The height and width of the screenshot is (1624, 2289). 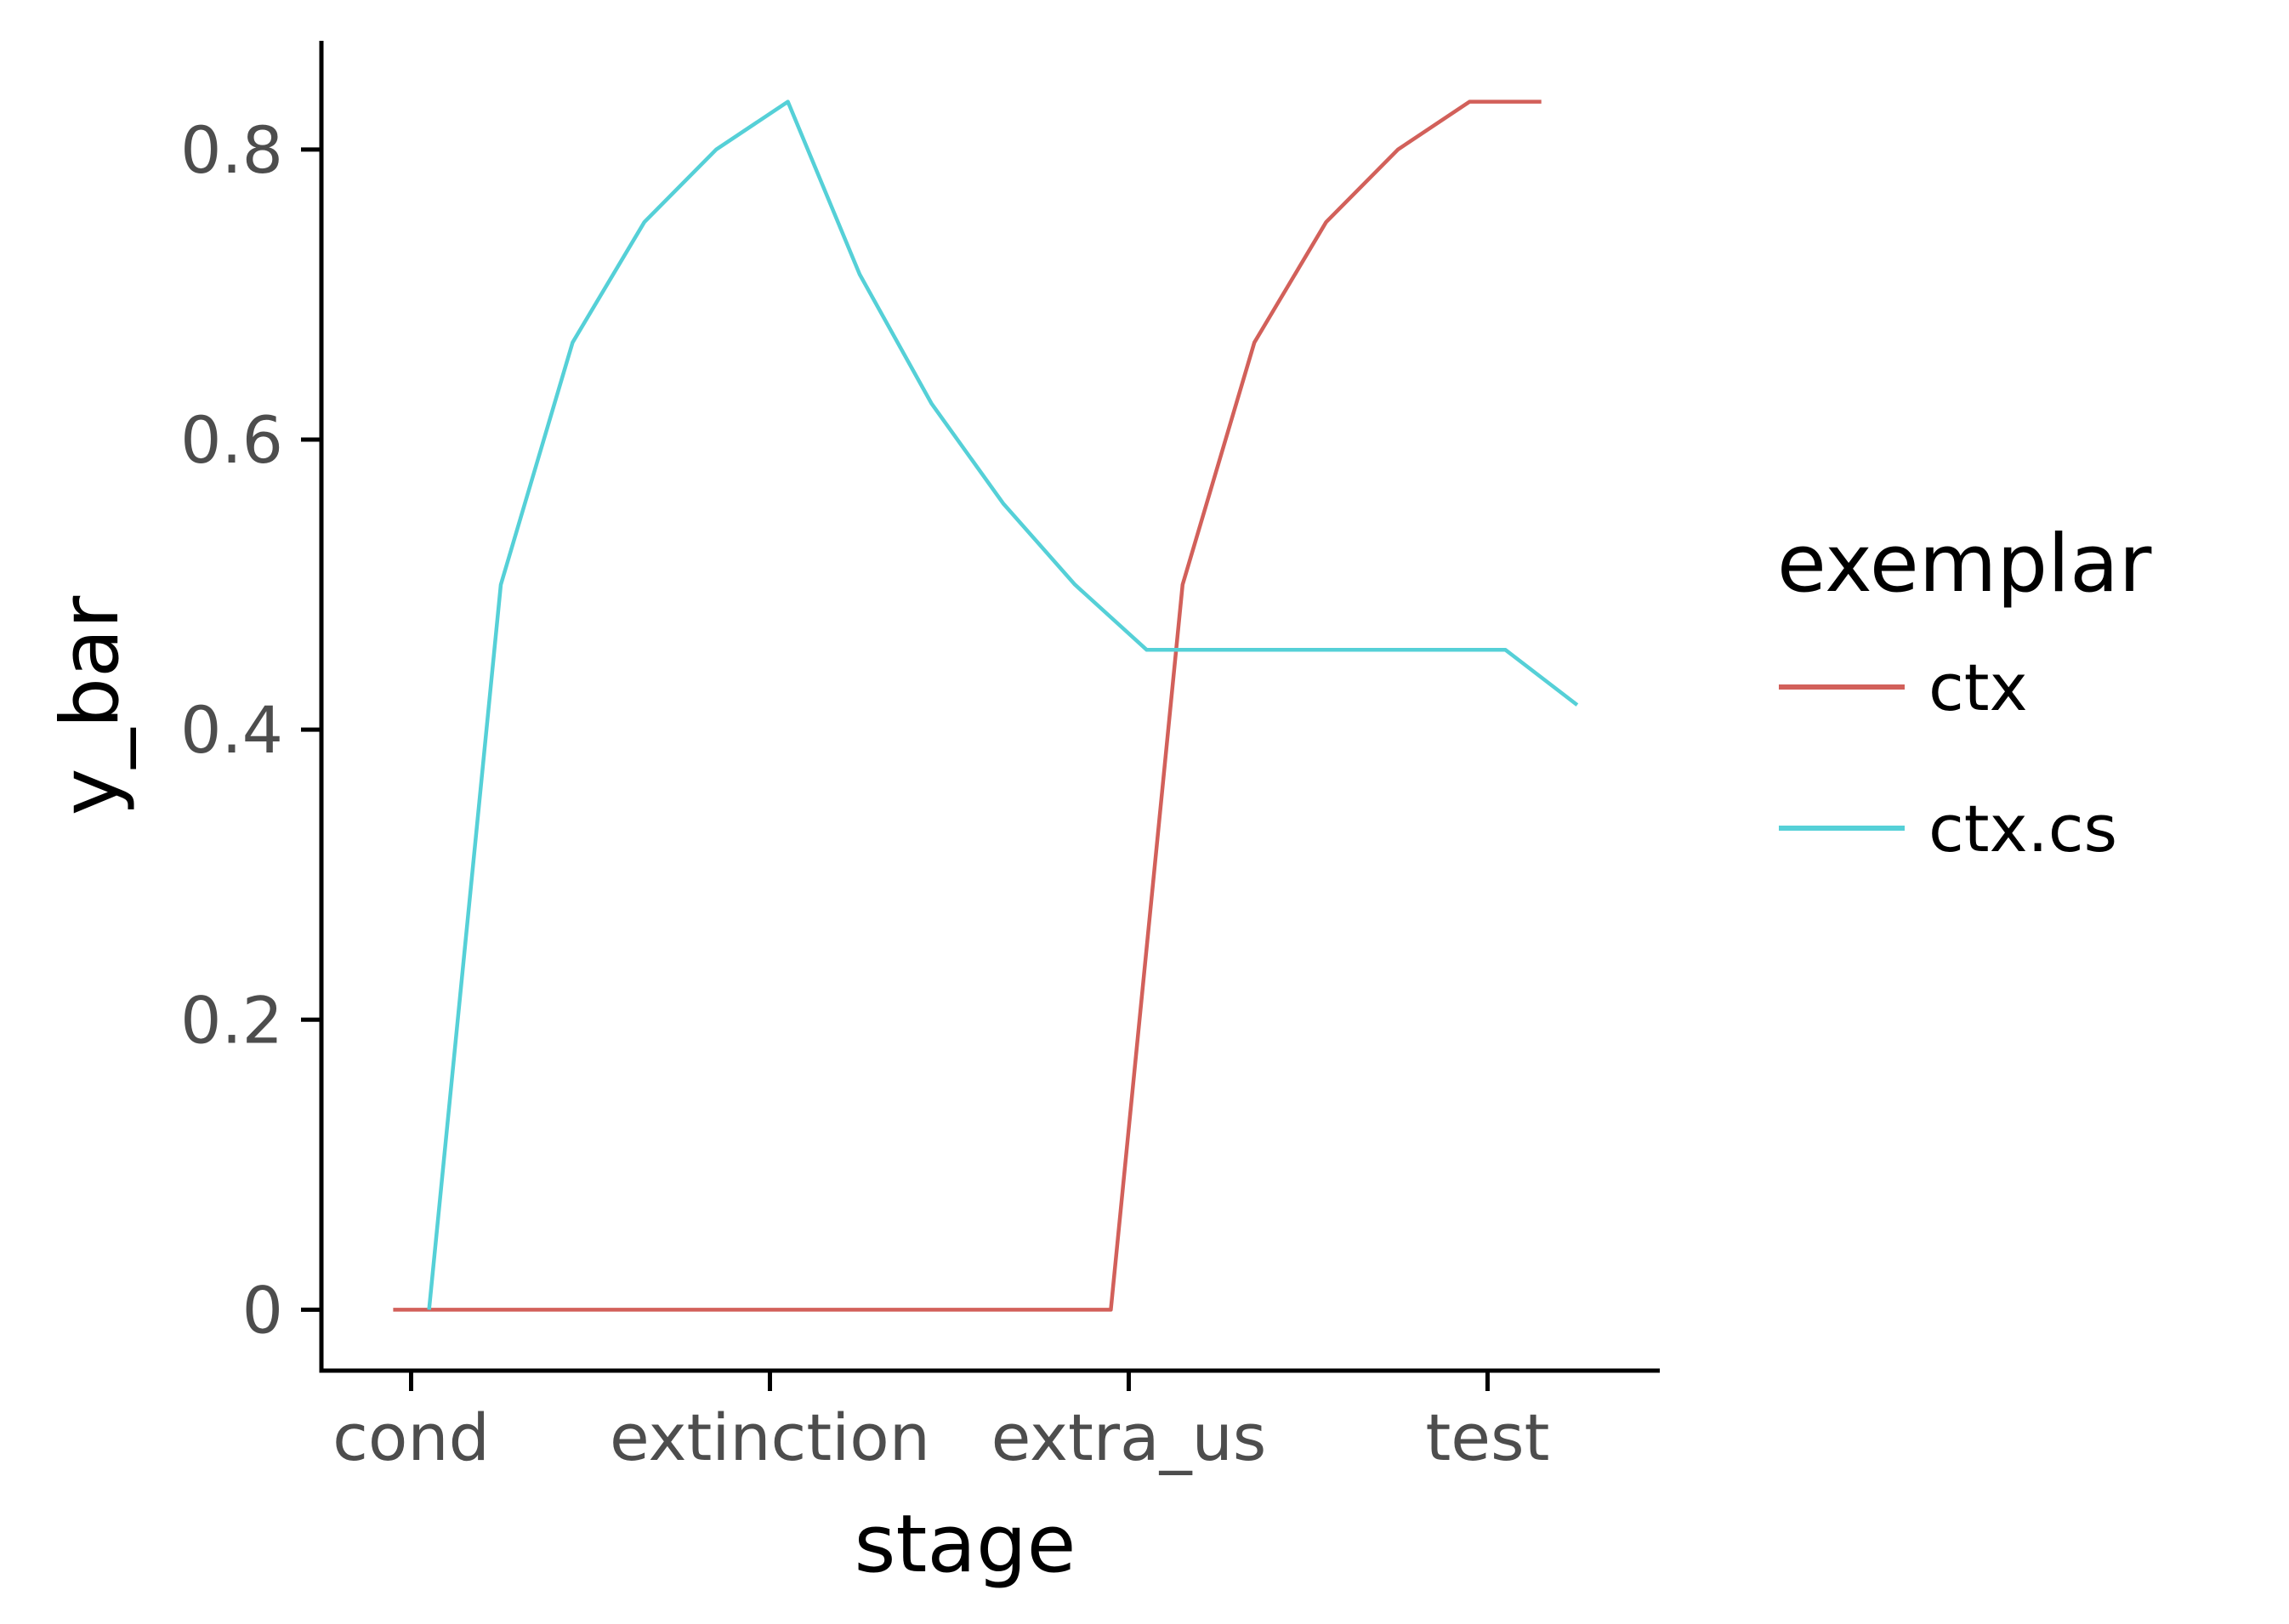 I want to click on x-tick-label: cond, so click(x=411, y=1437).